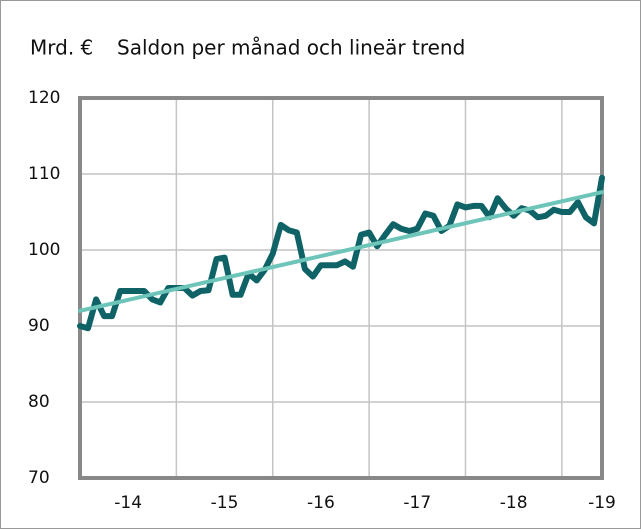 The width and height of the screenshot is (641, 529). What do you see at coordinates (514, 503) in the screenshot?
I see `x-tick-label: -18` at bounding box center [514, 503].